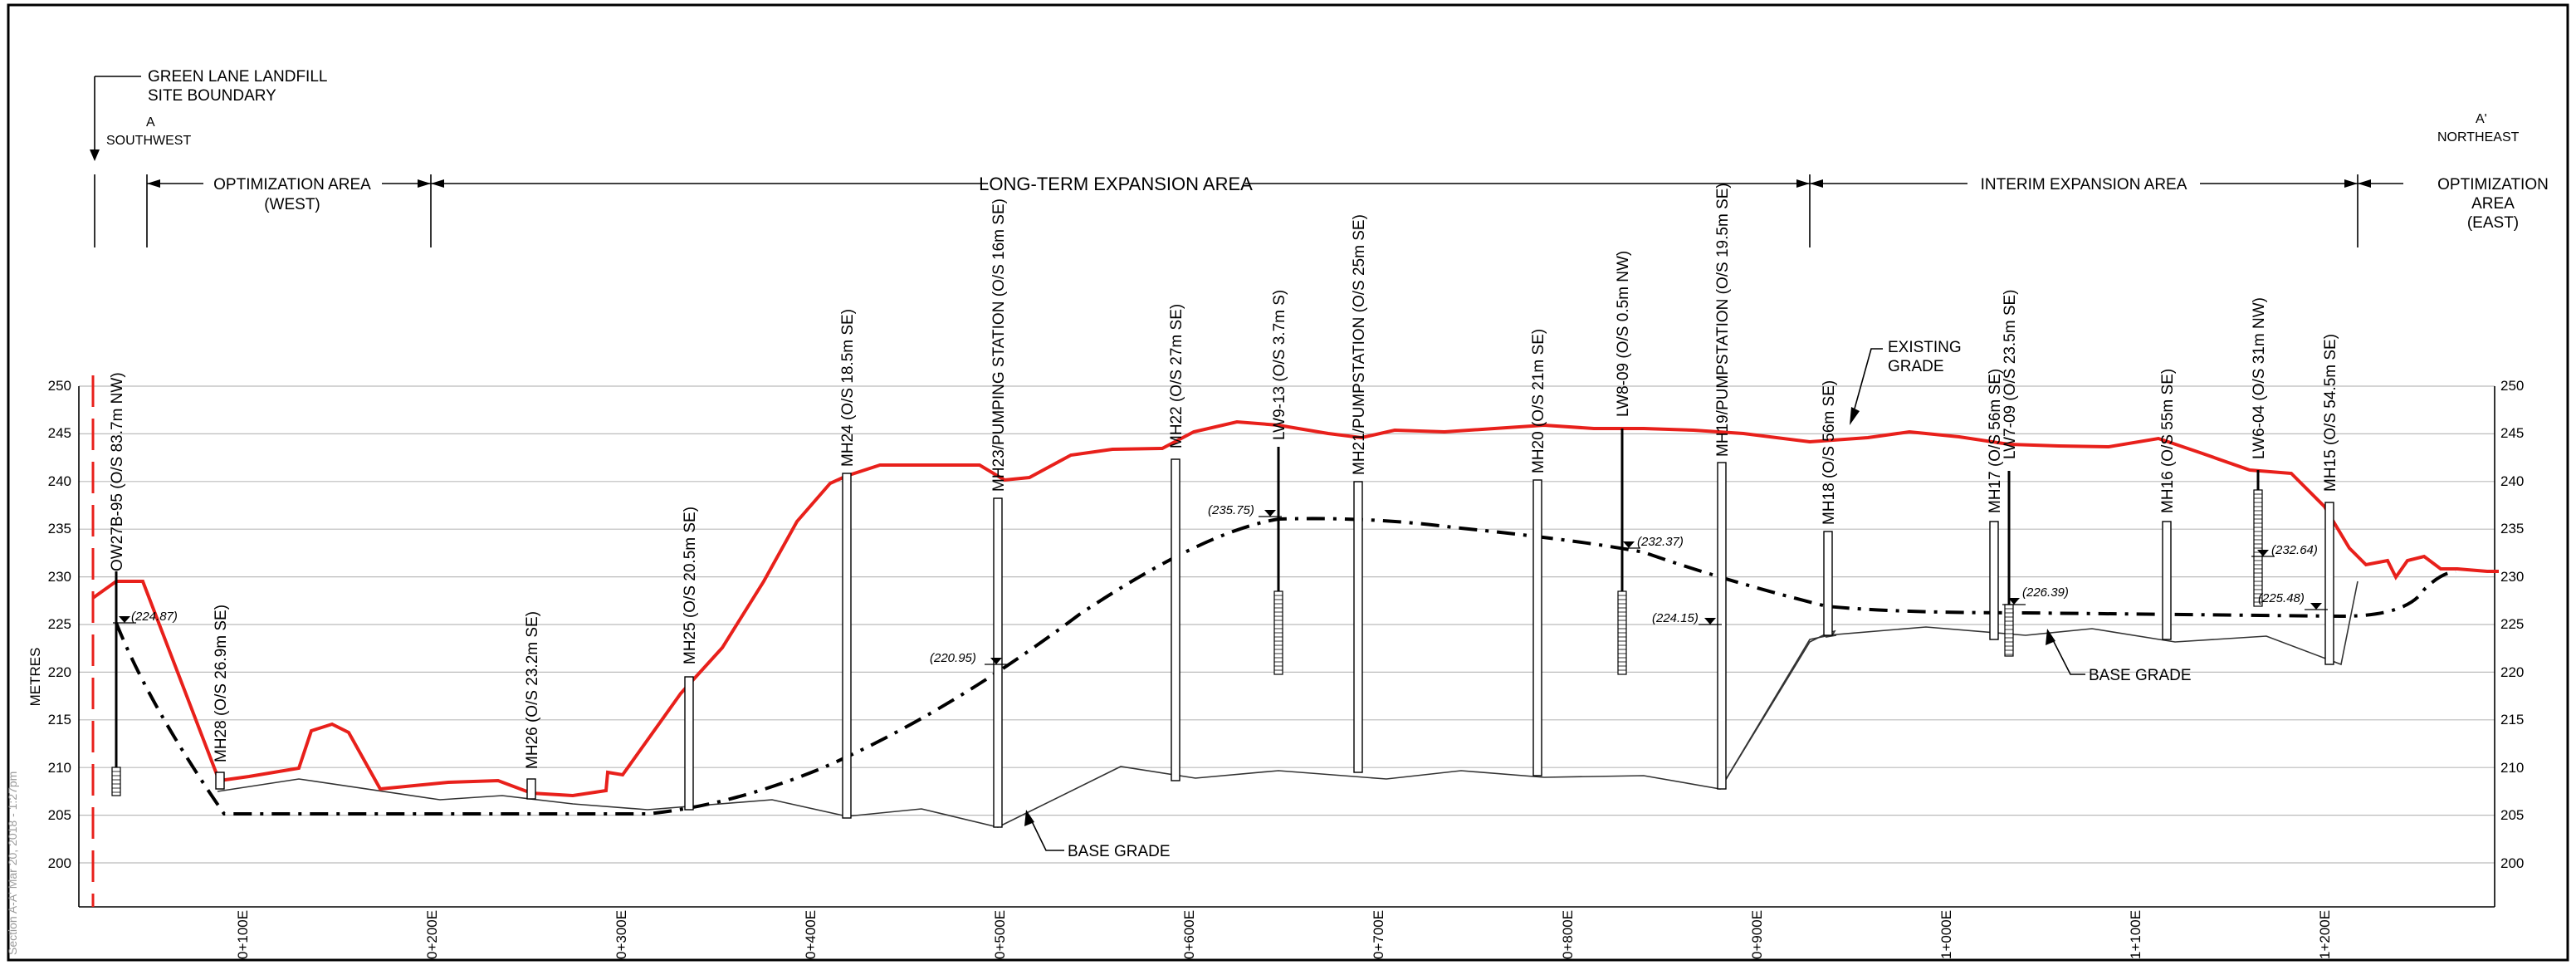 The image size is (2576, 965). Describe the element at coordinates (1000, 934) in the screenshot. I see `x-tick-label: 0+500E` at that location.